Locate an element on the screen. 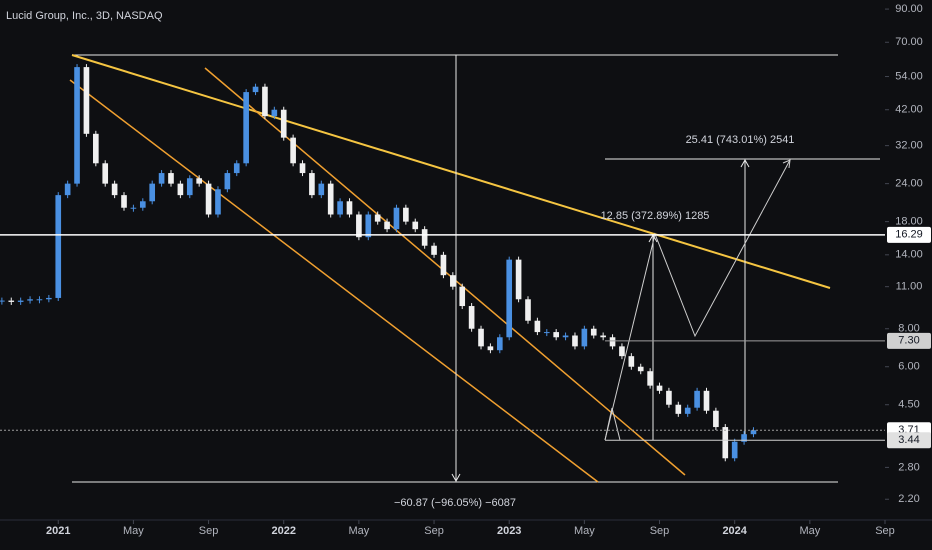 The image size is (932, 550). projection-small is located at coordinates (612, 424).